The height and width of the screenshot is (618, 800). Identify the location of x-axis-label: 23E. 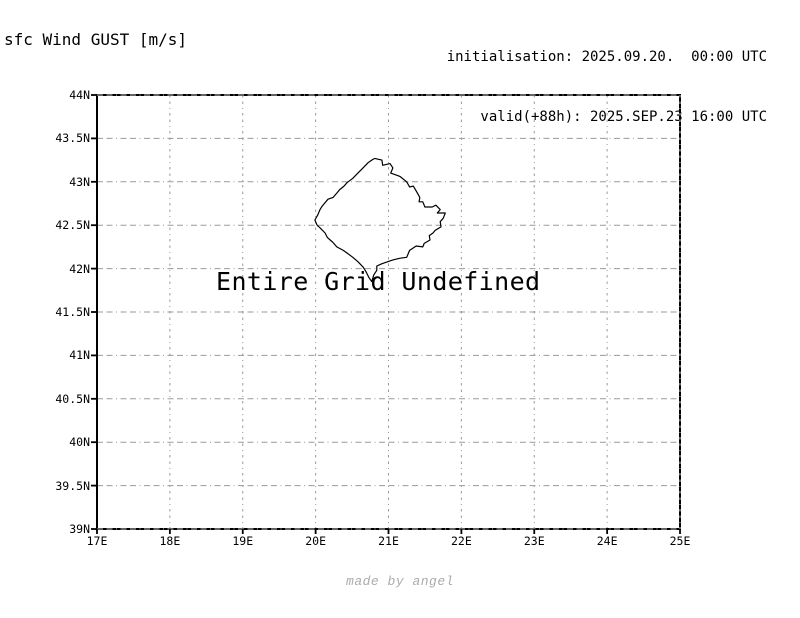
(534, 541).